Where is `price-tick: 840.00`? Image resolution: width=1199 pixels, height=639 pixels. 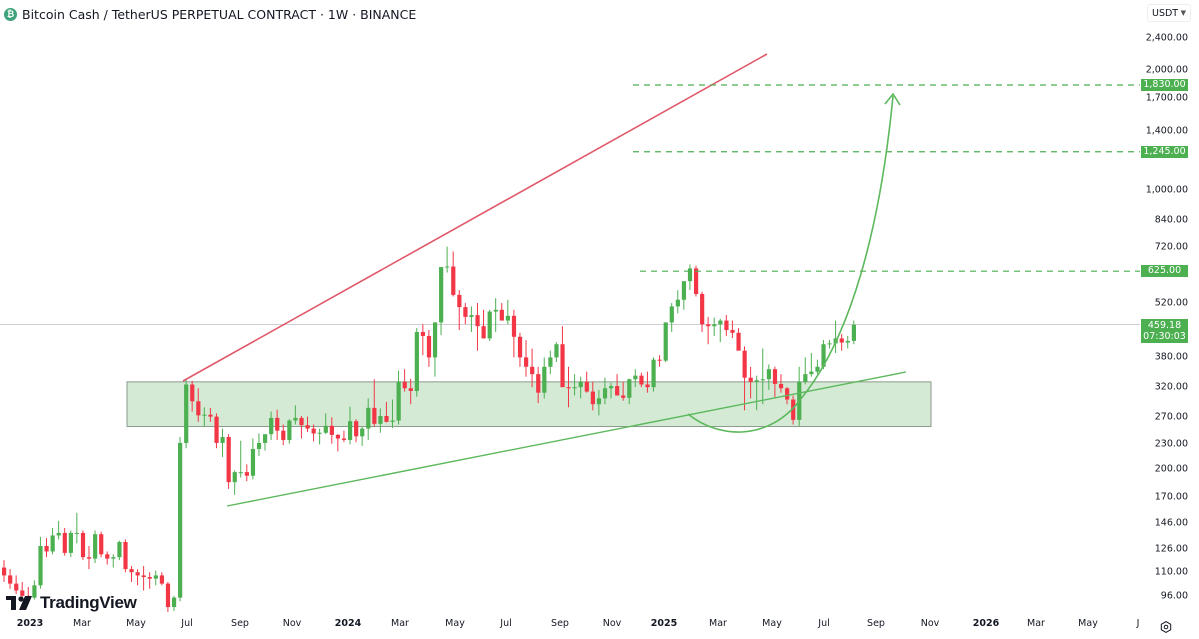 price-tick: 840.00 is located at coordinates (1171, 220).